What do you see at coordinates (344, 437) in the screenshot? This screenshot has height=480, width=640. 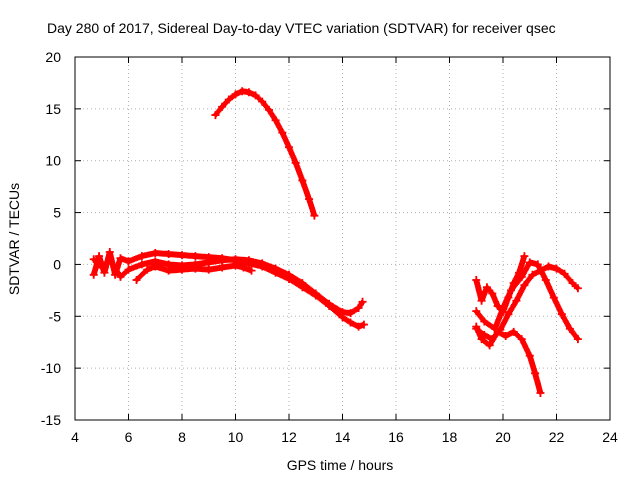 I see `x-tick-labels: 4 6 8 10 12 14 16 18 20 22 24` at bounding box center [344, 437].